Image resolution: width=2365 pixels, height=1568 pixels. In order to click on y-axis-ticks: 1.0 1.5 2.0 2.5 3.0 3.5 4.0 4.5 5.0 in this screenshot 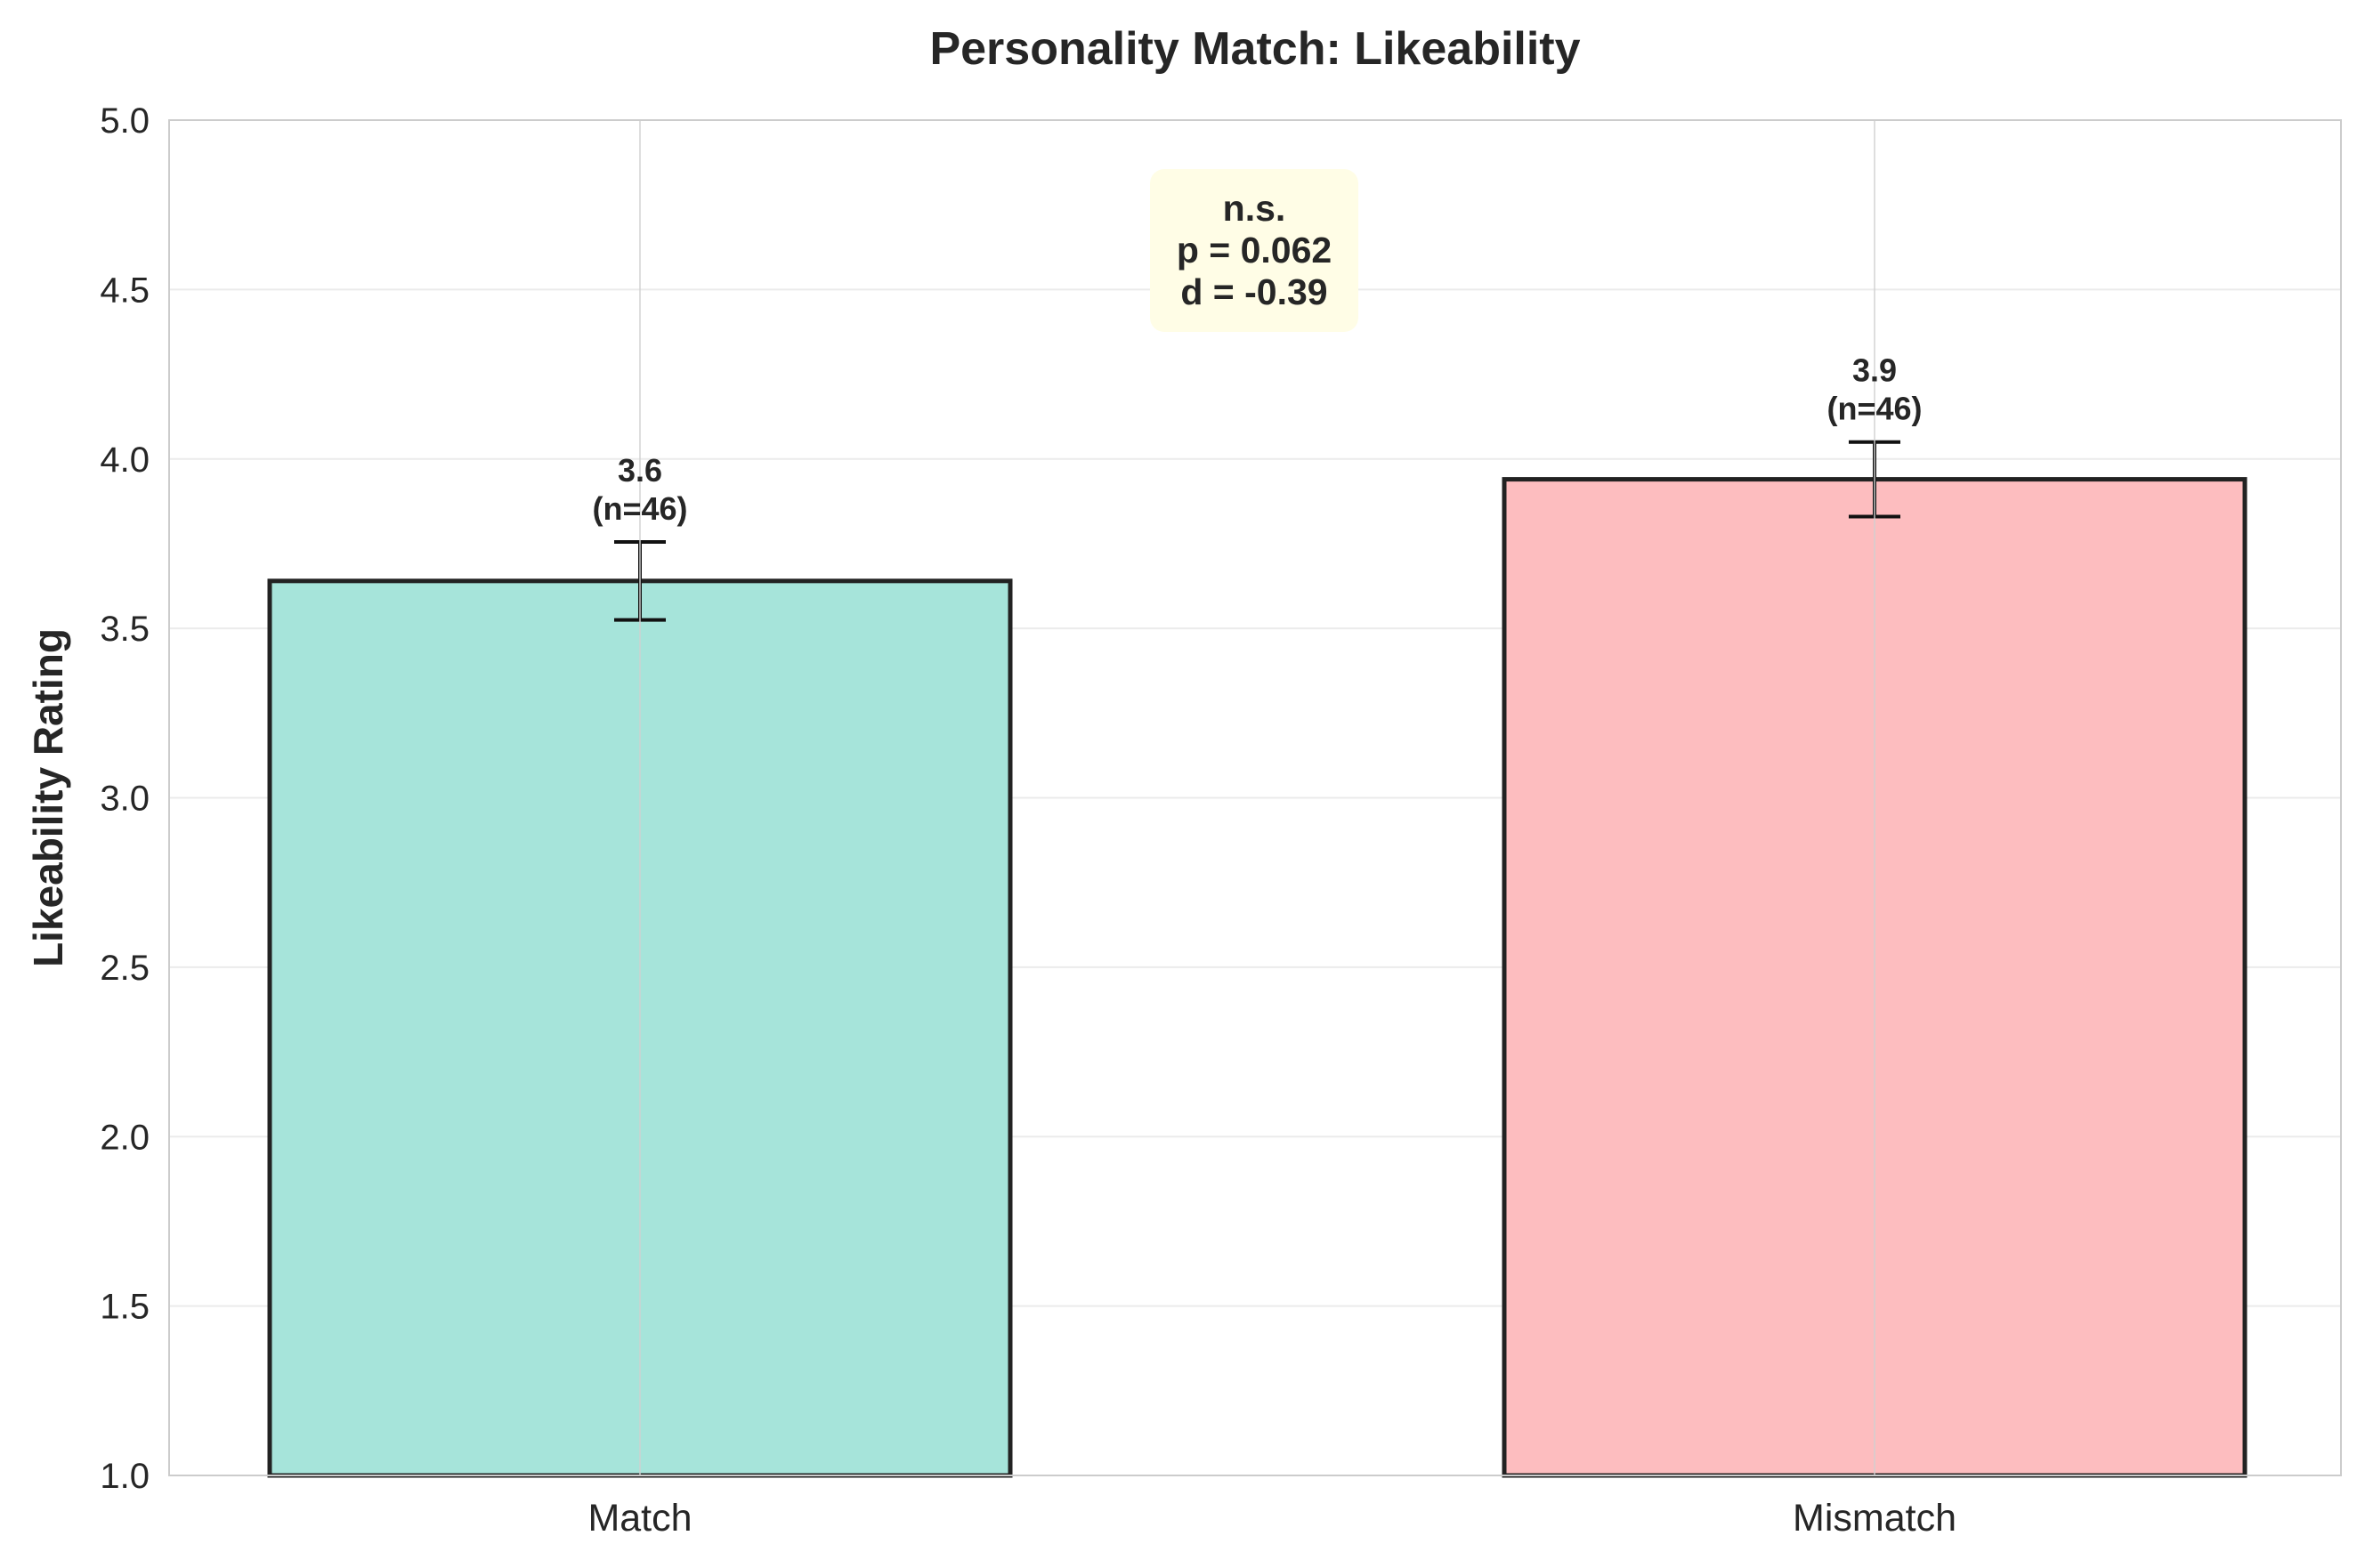, I will do `click(125, 798)`.